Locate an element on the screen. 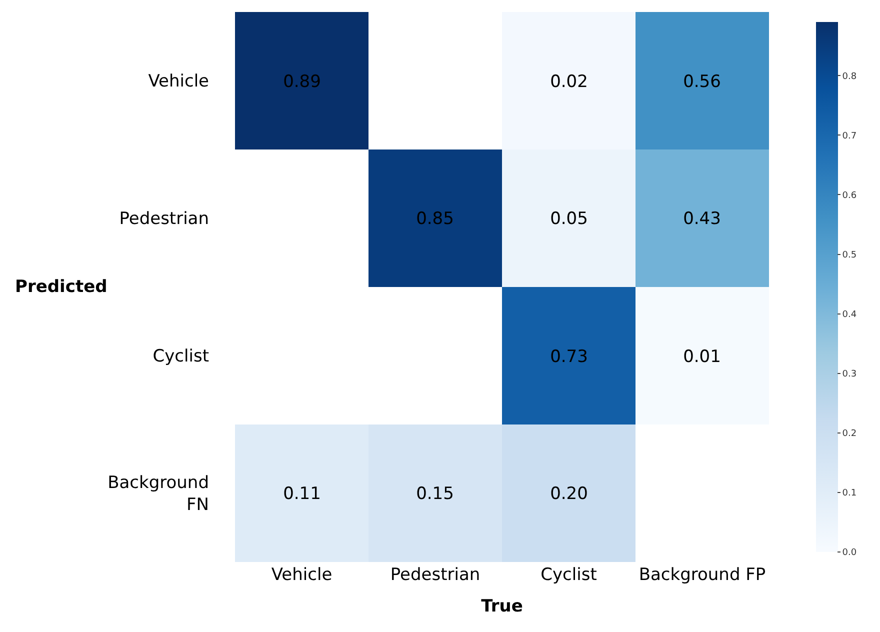 The image size is (880, 632). color-bar-label: 0.0 is located at coordinates (849, 553).